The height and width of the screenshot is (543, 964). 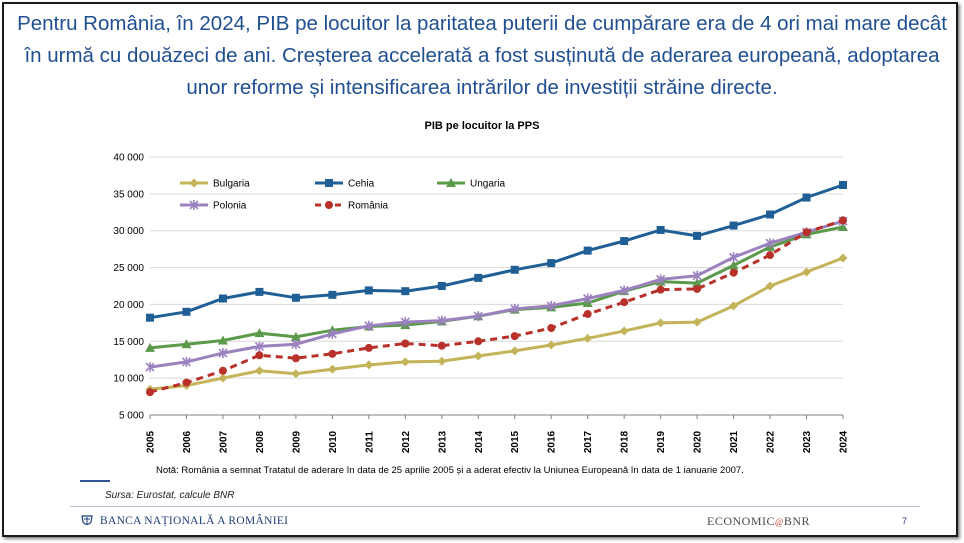 What do you see at coordinates (333, 441) in the screenshot?
I see `x-tick-label: 2010` at bounding box center [333, 441].